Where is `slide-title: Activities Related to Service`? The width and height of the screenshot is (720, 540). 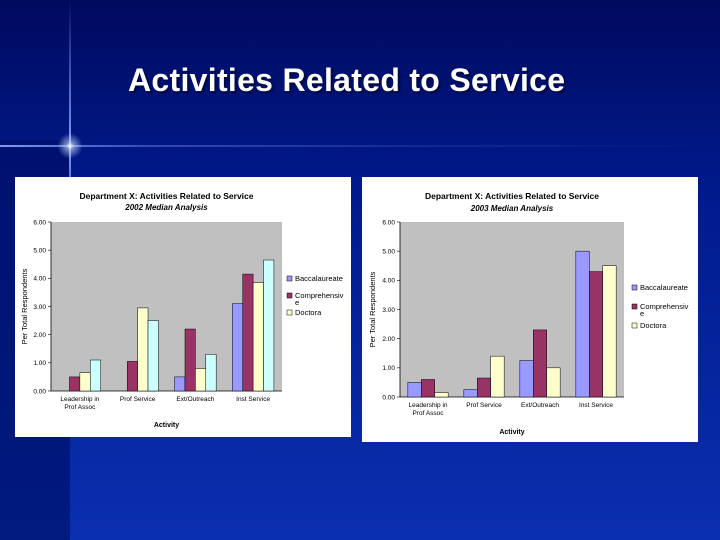 slide-title: Activities Related to Service is located at coordinates (347, 80).